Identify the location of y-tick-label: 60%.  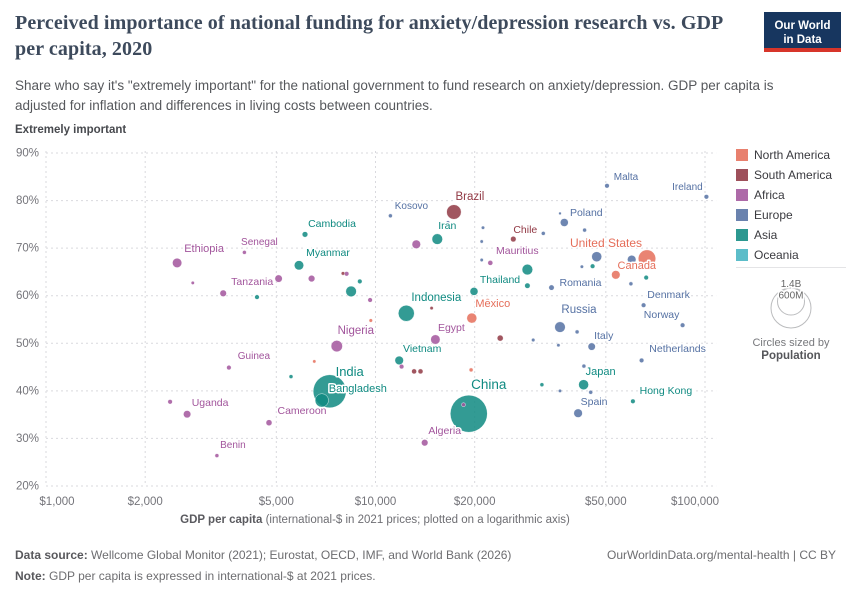
(27, 296).